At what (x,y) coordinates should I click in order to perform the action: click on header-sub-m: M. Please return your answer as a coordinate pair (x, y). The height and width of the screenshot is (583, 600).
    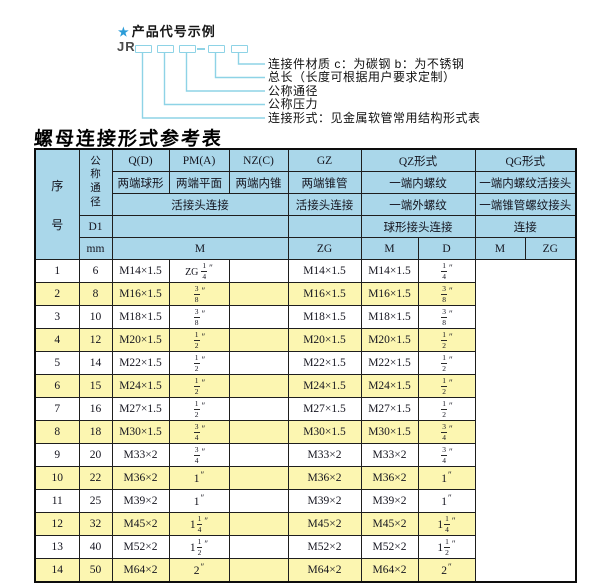
    Looking at the image, I should click on (200, 248).